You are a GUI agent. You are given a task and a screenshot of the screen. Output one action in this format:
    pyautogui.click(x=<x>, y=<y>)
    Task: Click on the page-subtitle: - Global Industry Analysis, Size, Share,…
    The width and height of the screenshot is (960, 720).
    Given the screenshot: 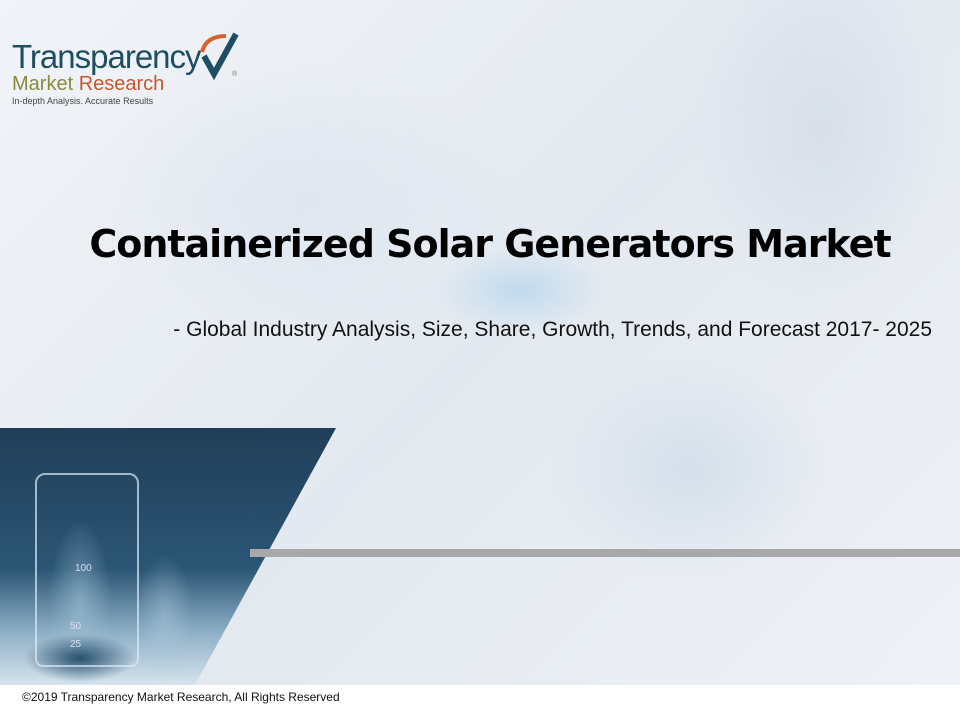 What is the action you would take?
    pyautogui.click(x=552, y=329)
    